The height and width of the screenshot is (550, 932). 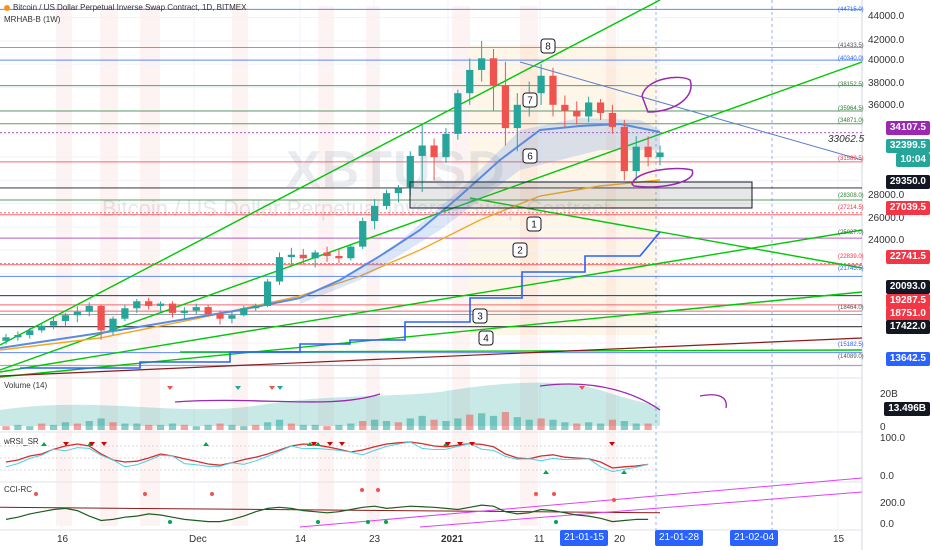 What do you see at coordinates (907, 208) in the screenshot?
I see `price-tag: 27039.5` at bounding box center [907, 208].